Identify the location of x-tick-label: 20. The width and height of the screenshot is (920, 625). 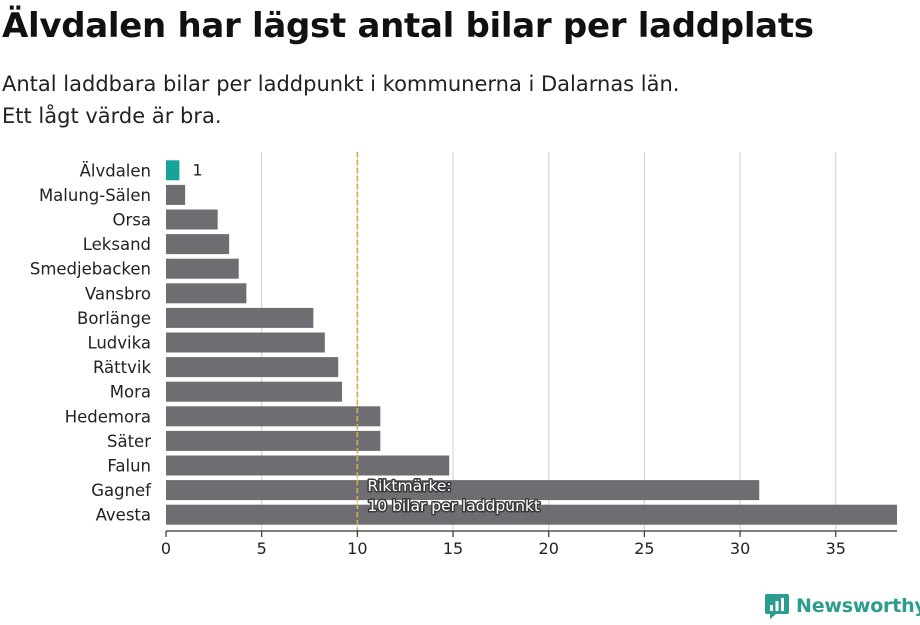
(549, 548).